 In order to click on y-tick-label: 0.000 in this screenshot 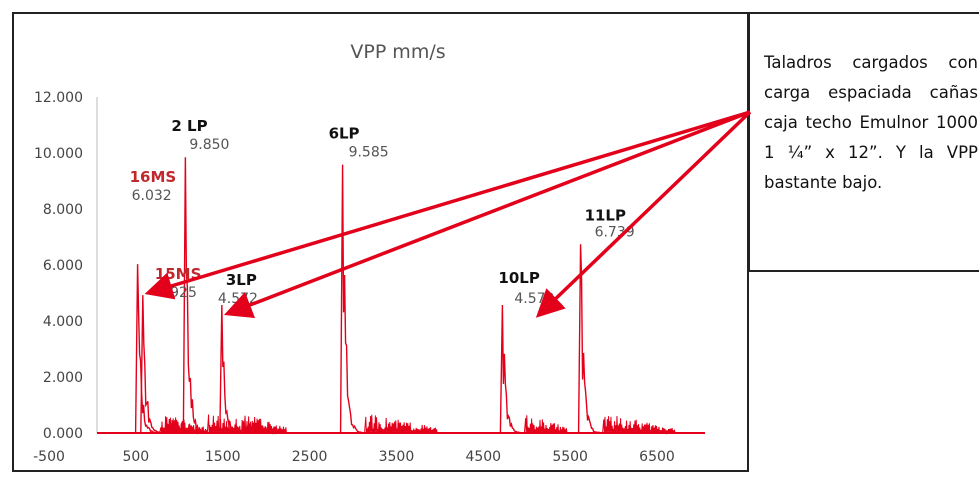, I will do `click(63, 434)`.